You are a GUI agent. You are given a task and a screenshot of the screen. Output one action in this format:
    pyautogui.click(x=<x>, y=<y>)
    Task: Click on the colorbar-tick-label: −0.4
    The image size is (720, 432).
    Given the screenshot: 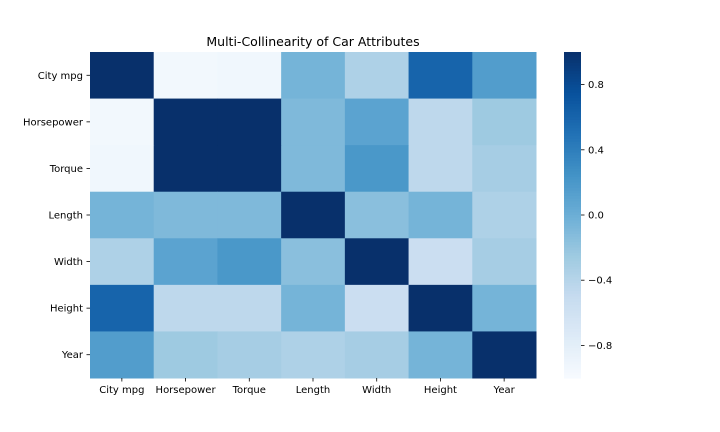 What is the action you would take?
    pyautogui.click(x=600, y=281)
    